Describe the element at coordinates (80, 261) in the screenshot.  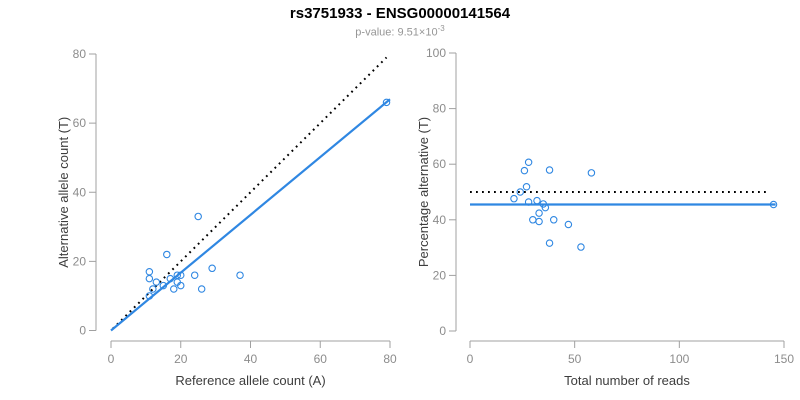
I see `allele-counts-scatter-y-tick-label: 20` at that location.